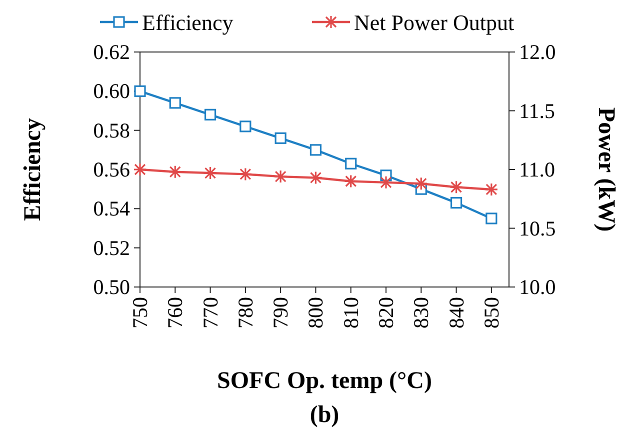 The image size is (639, 432). I want to click on text: (b), so click(325, 415).